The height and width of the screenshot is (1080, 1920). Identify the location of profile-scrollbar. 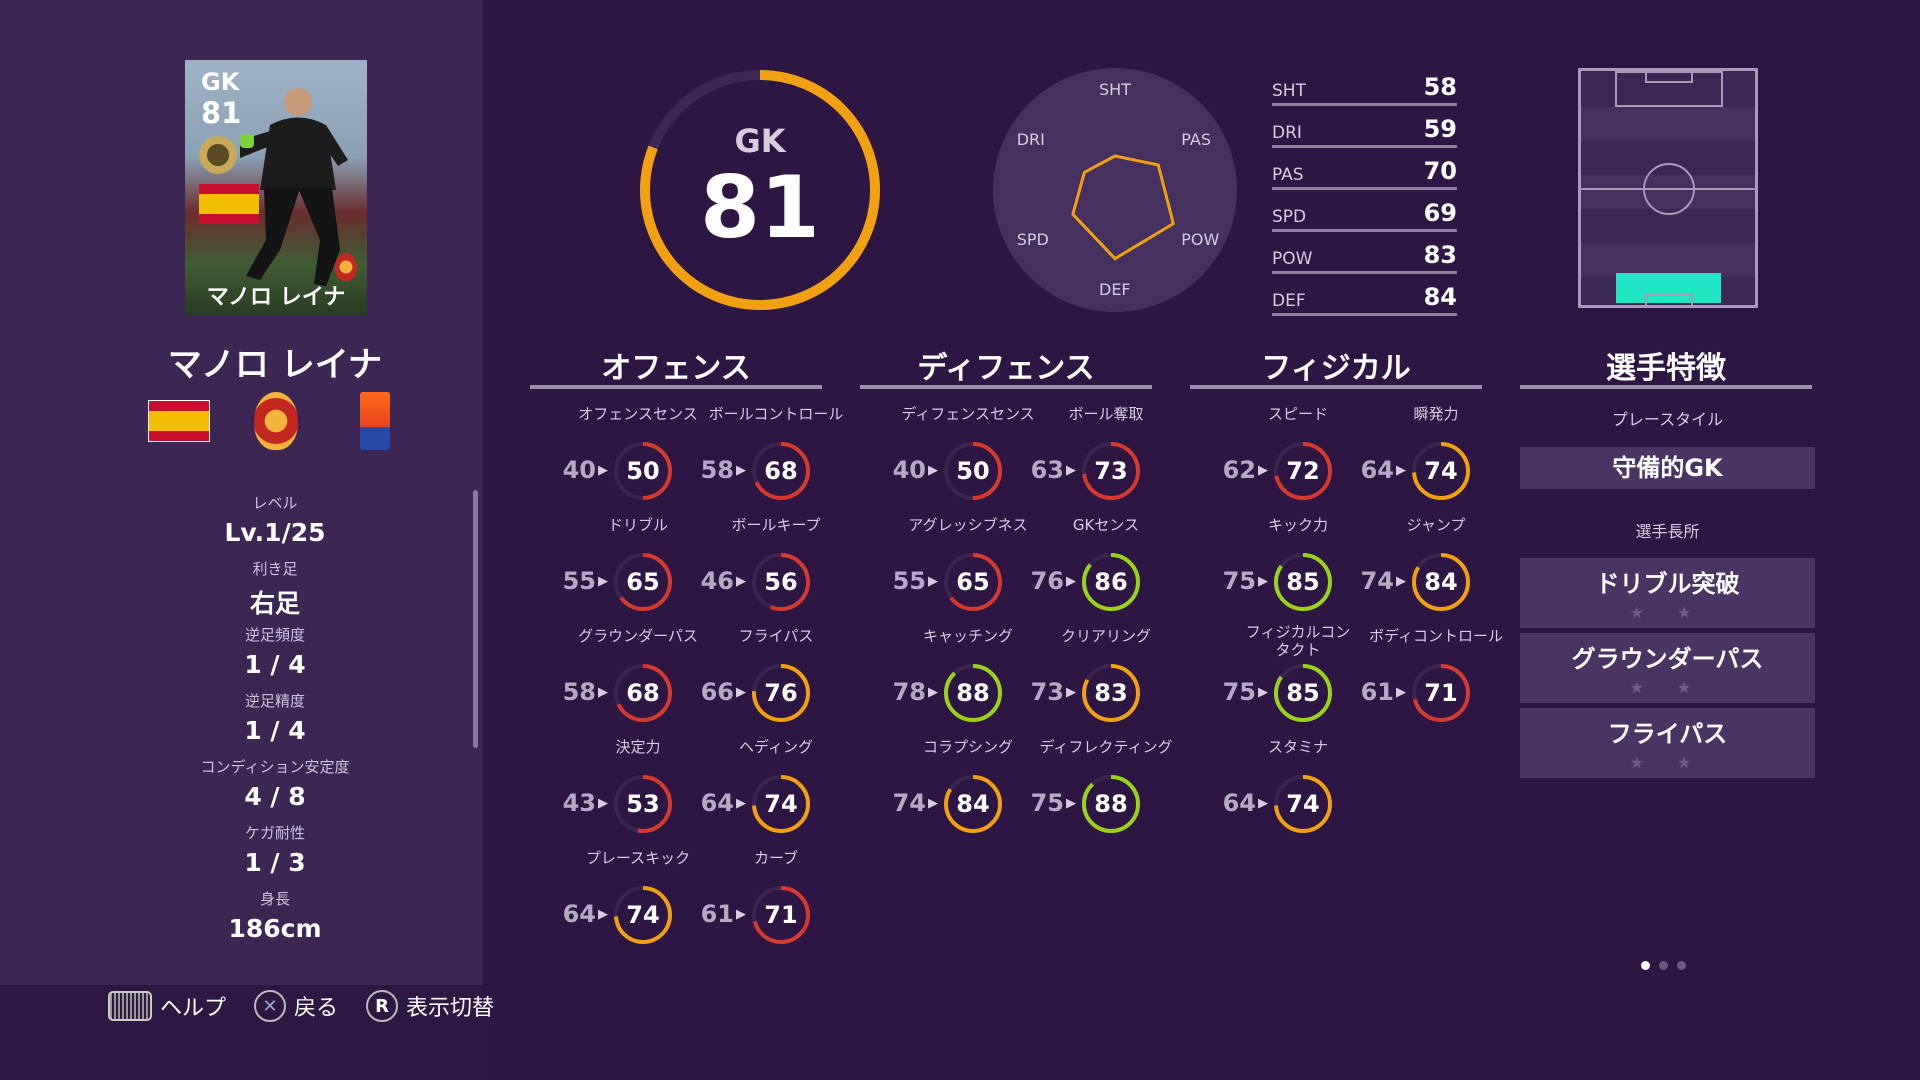
(475, 619).